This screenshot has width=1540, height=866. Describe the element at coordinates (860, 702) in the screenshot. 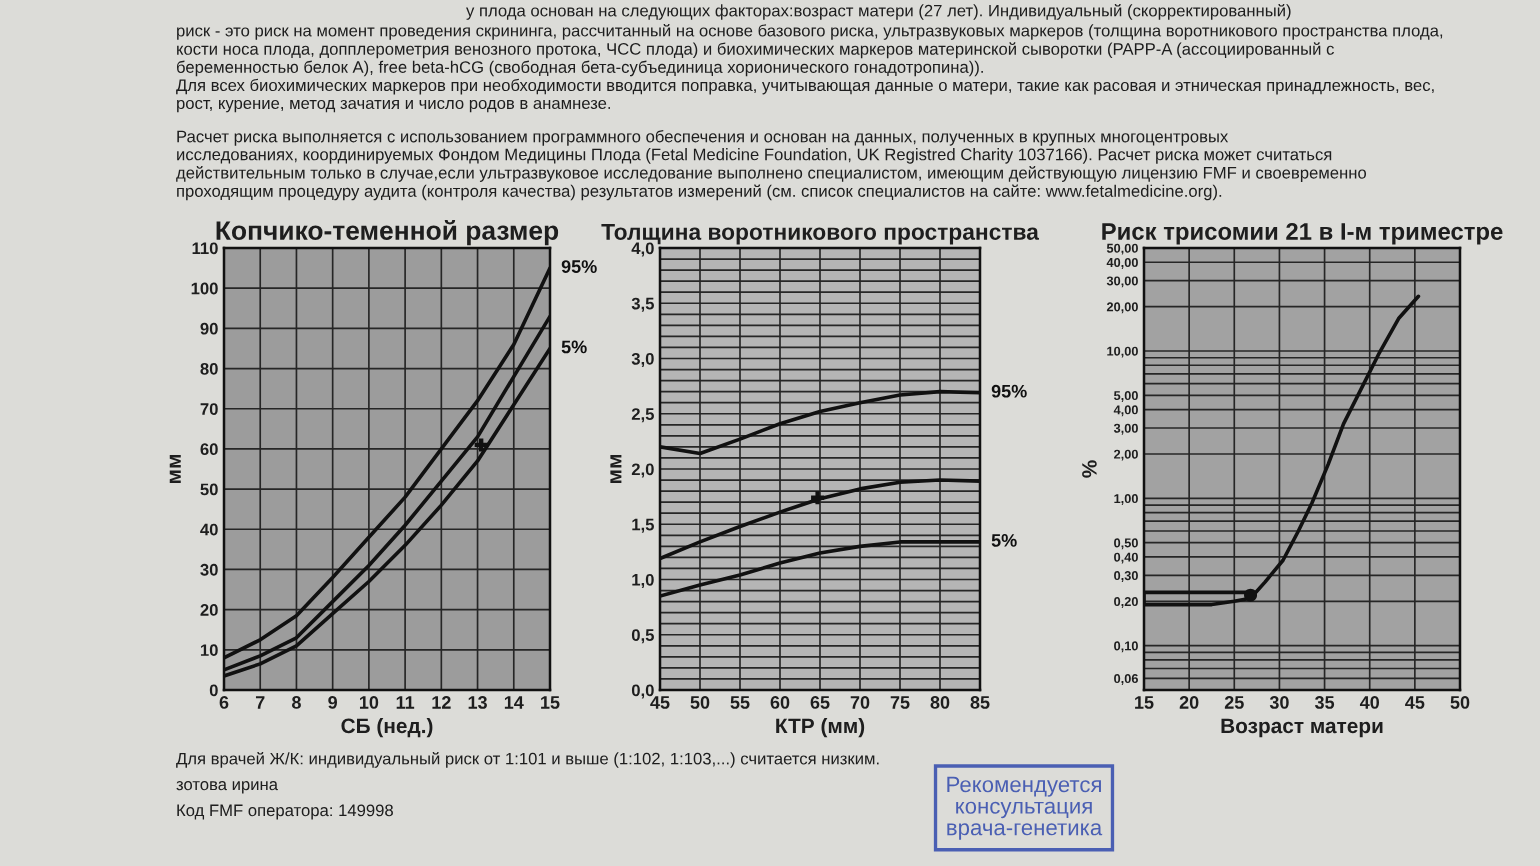

I see `x-tick-label: 70` at that location.